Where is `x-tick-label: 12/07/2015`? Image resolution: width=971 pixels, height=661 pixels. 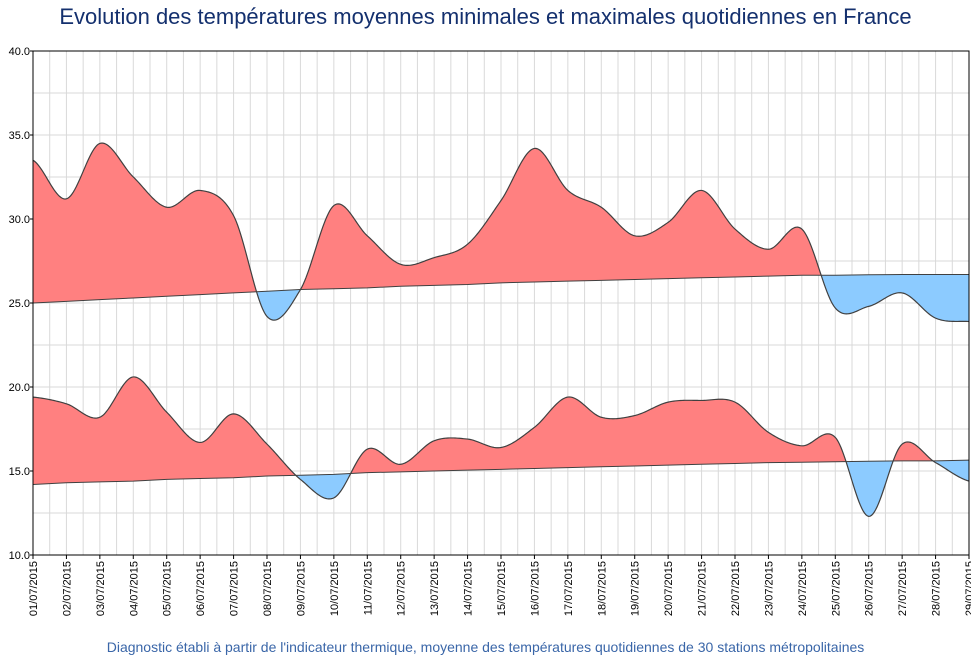 x-tick-label: 12/07/2015 is located at coordinates (402, 588).